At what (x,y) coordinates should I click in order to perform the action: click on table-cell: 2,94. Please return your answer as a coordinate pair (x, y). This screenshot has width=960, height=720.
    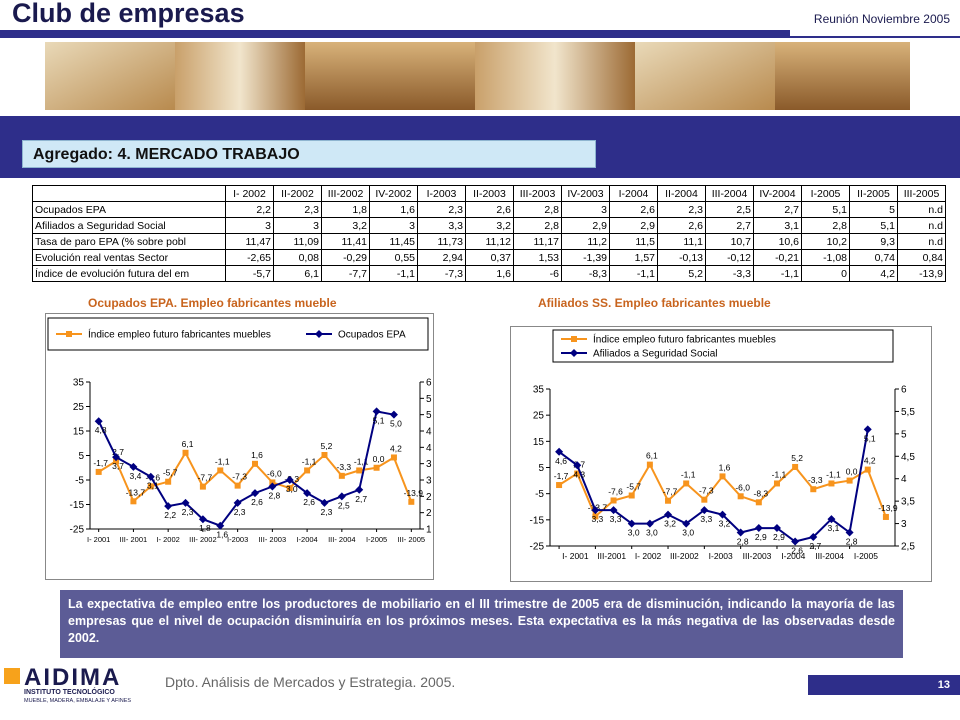
    Looking at the image, I should click on (441, 257).